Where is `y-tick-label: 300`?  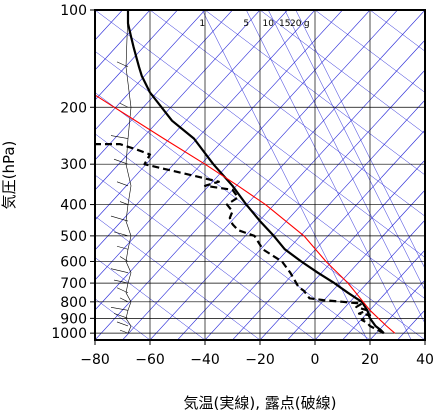 y-tick-label: 300 is located at coordinates (73, 165).